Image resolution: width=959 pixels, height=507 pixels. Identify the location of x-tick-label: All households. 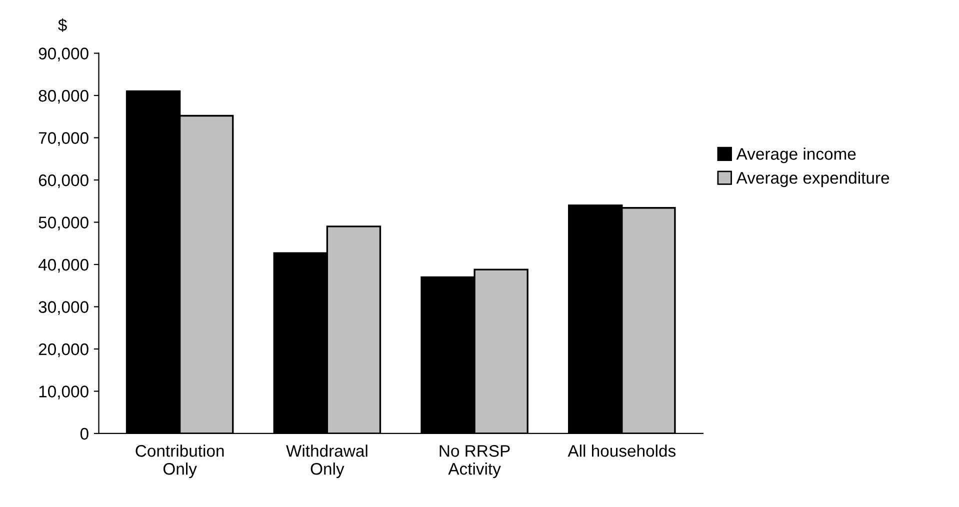
(622, 450).